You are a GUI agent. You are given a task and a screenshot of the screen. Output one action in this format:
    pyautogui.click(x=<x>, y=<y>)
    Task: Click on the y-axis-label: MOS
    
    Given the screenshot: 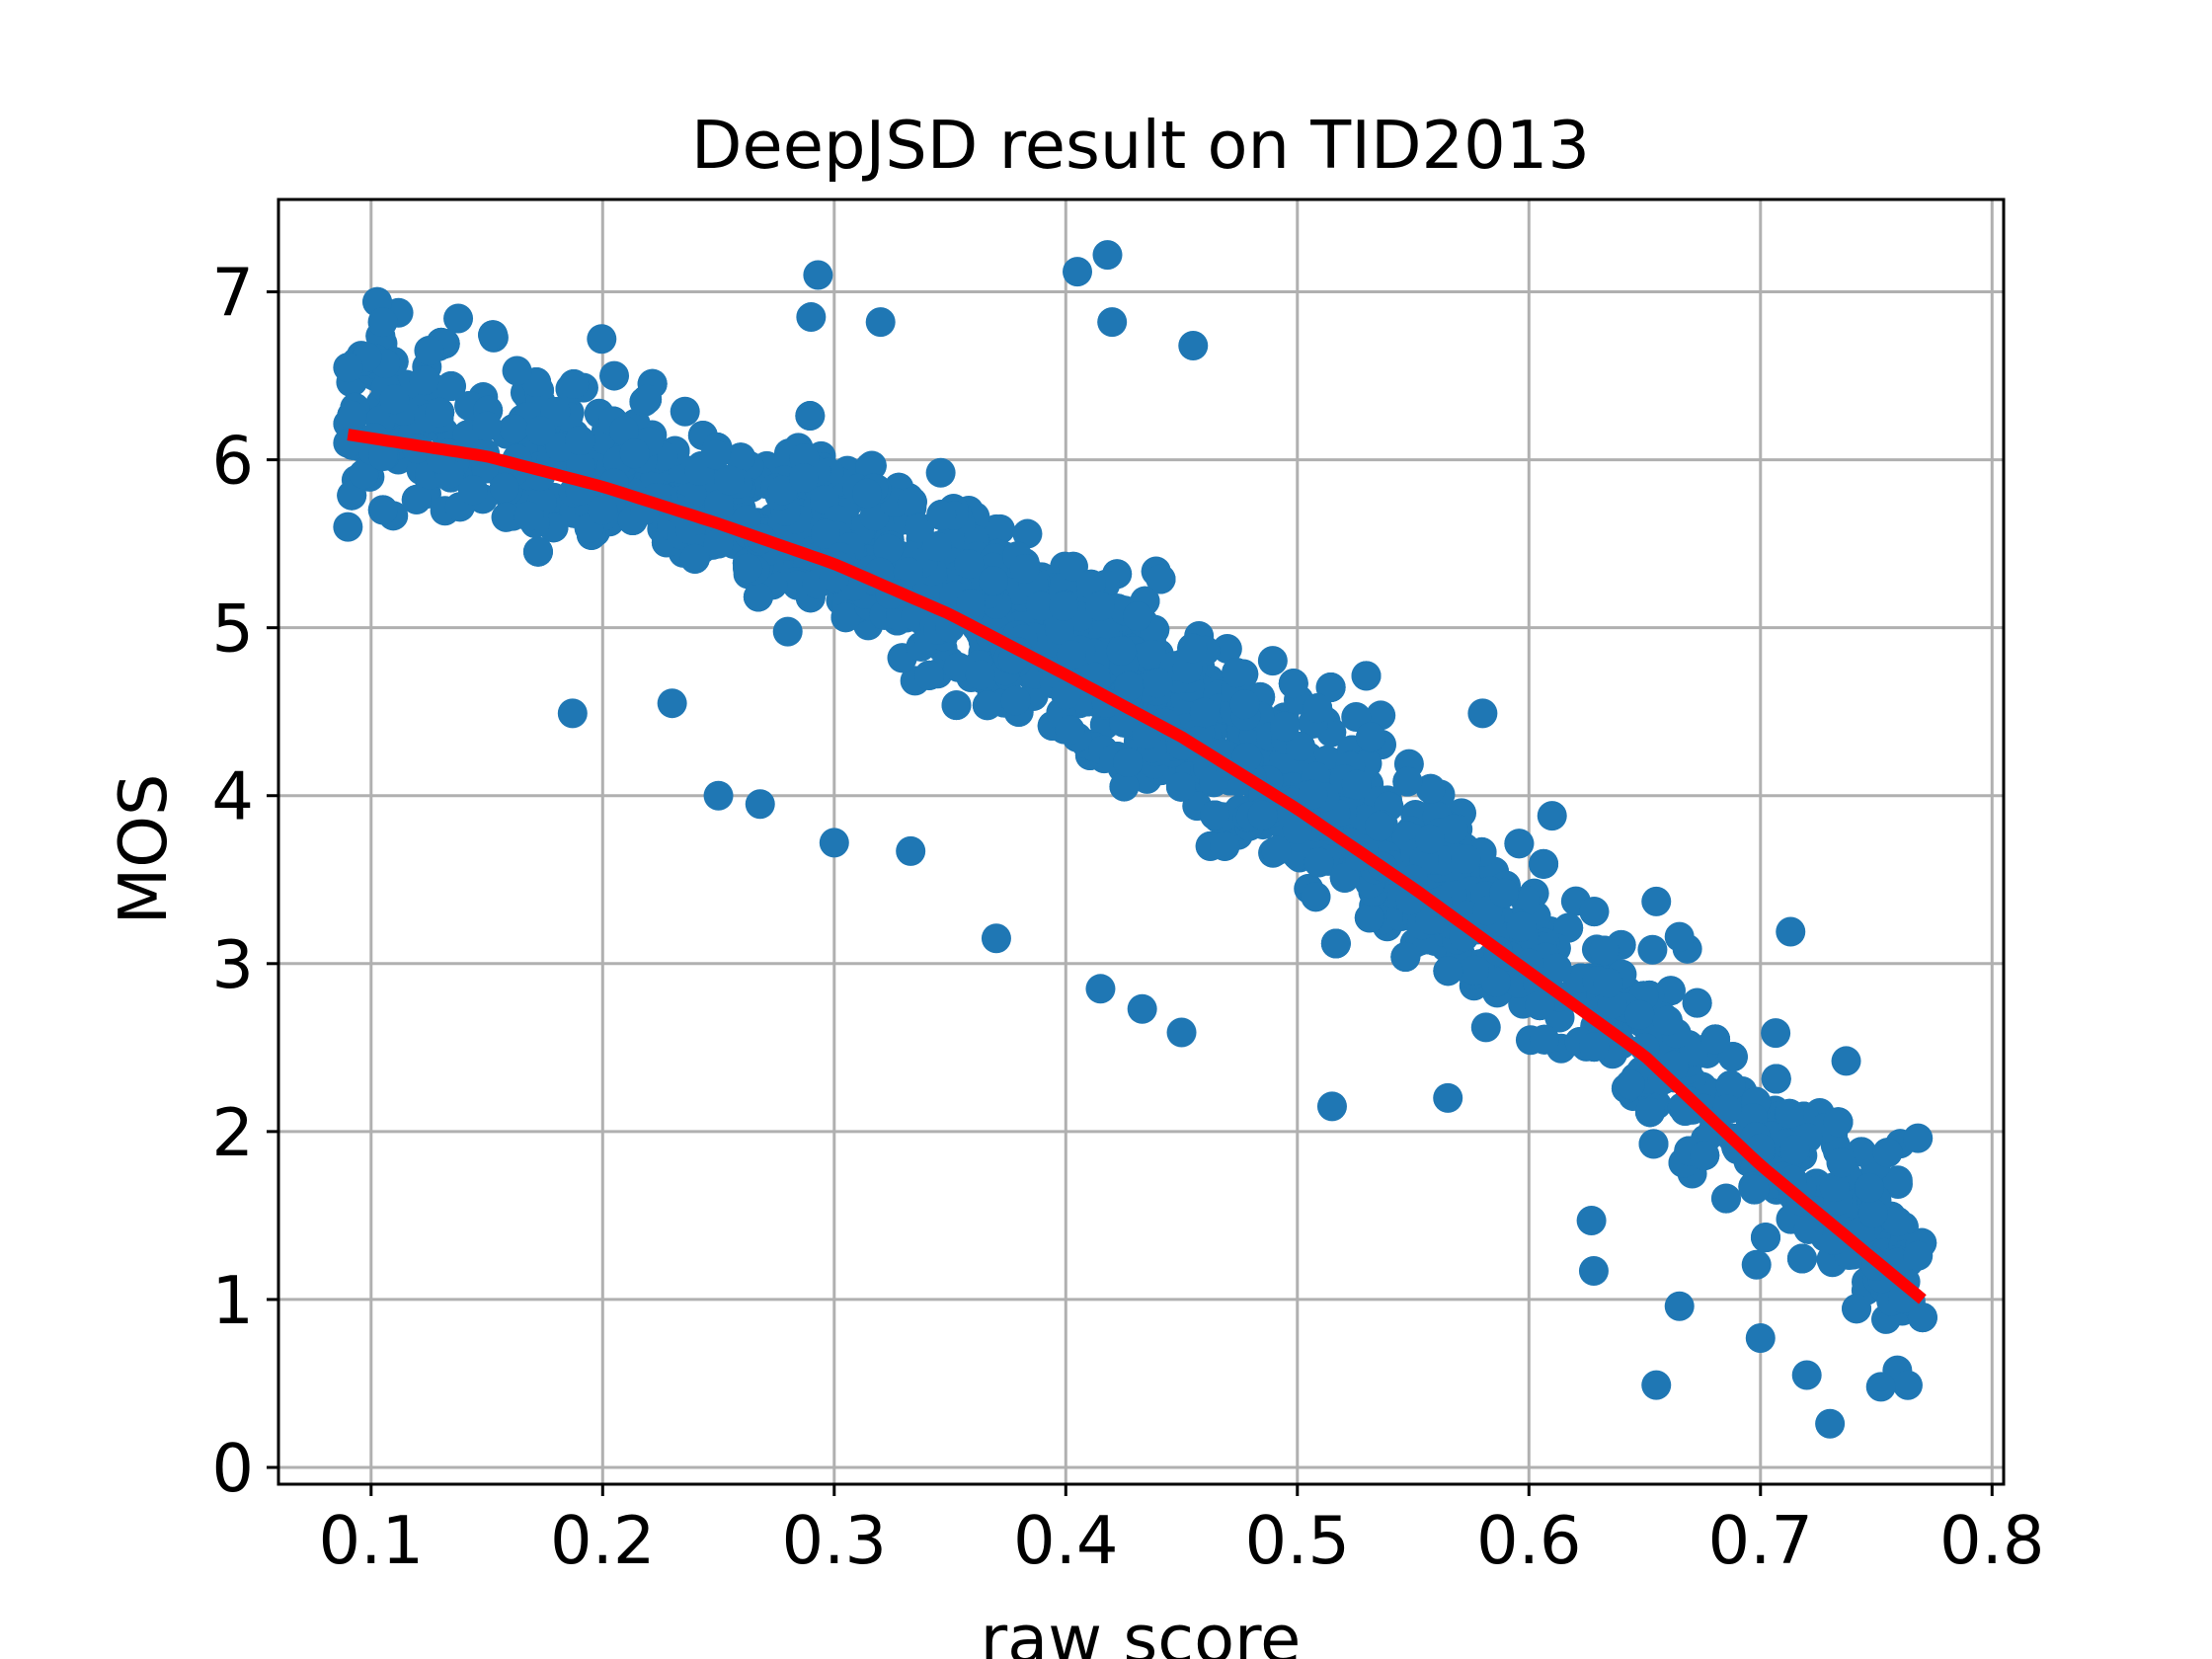 What is the action you would take?
    pyautogui.click(x=144, y=848)
    